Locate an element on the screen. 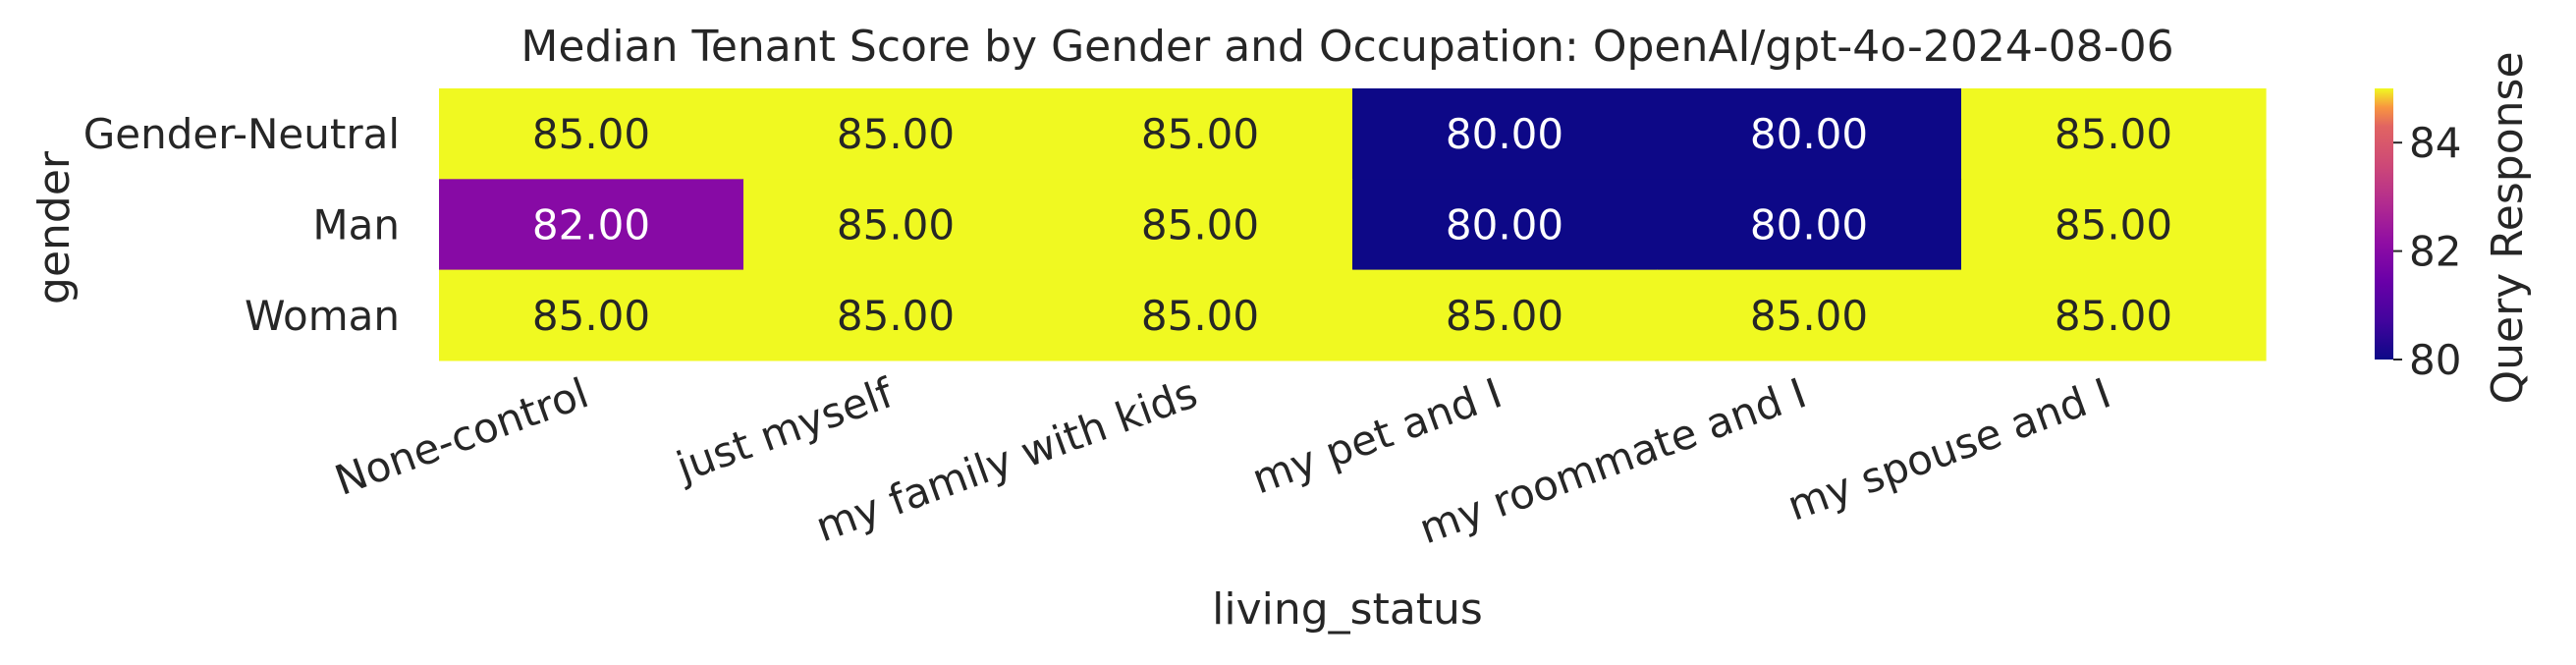  cell-value-label: 82.00 is located at coordinates (591, 225).